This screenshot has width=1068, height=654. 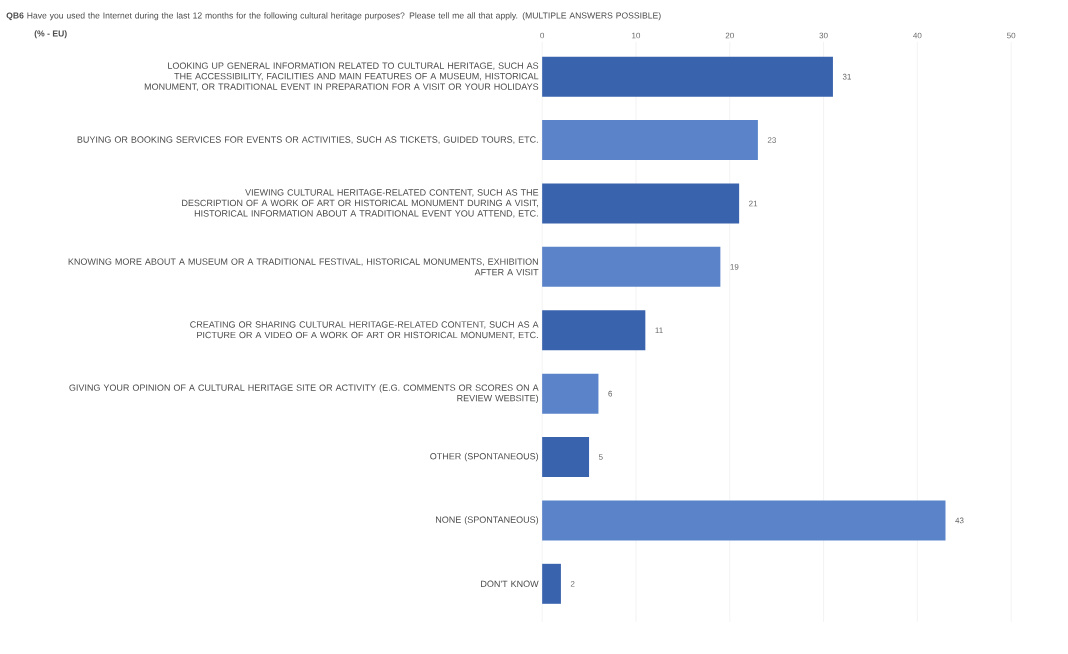 What do you see at coordinates (600, 457) in the screenshot?
I see `data-label: 5` at bounding box center [600, 457].